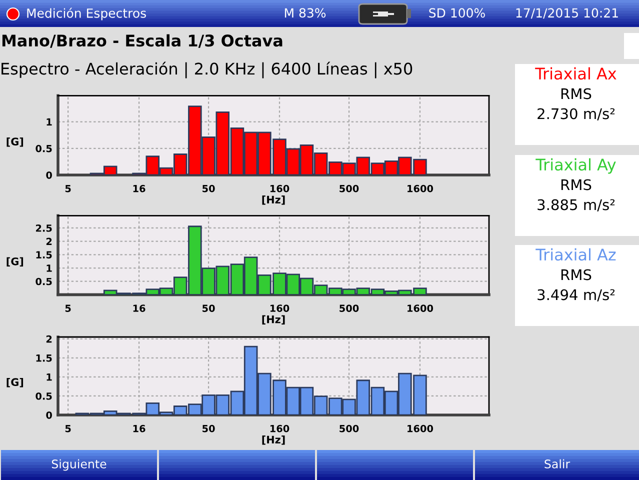 The image size is (639, 480). What do you see at coordinates (305, 13) in the screenshot?
I see `text: M 83%` at bounding box center [305, 13].